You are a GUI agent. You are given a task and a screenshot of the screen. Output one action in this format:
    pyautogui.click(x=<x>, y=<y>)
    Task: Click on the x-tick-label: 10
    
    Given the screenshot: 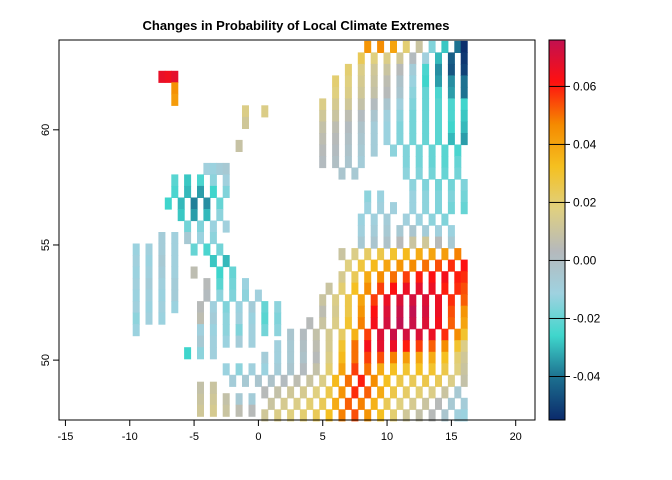 What is the action you would take?
    pyautogui.click(x=387, y=437)
    